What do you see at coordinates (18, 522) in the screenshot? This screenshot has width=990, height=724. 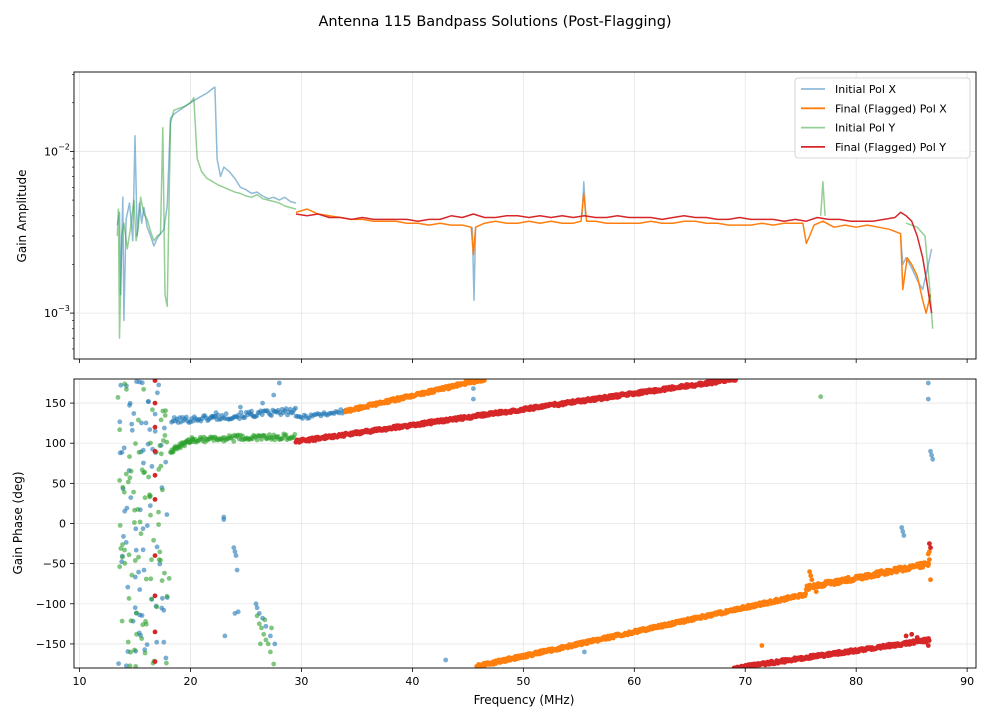 I see `phase-ylabel: Gain Phase (deg)` at bounding box center [18, 522].